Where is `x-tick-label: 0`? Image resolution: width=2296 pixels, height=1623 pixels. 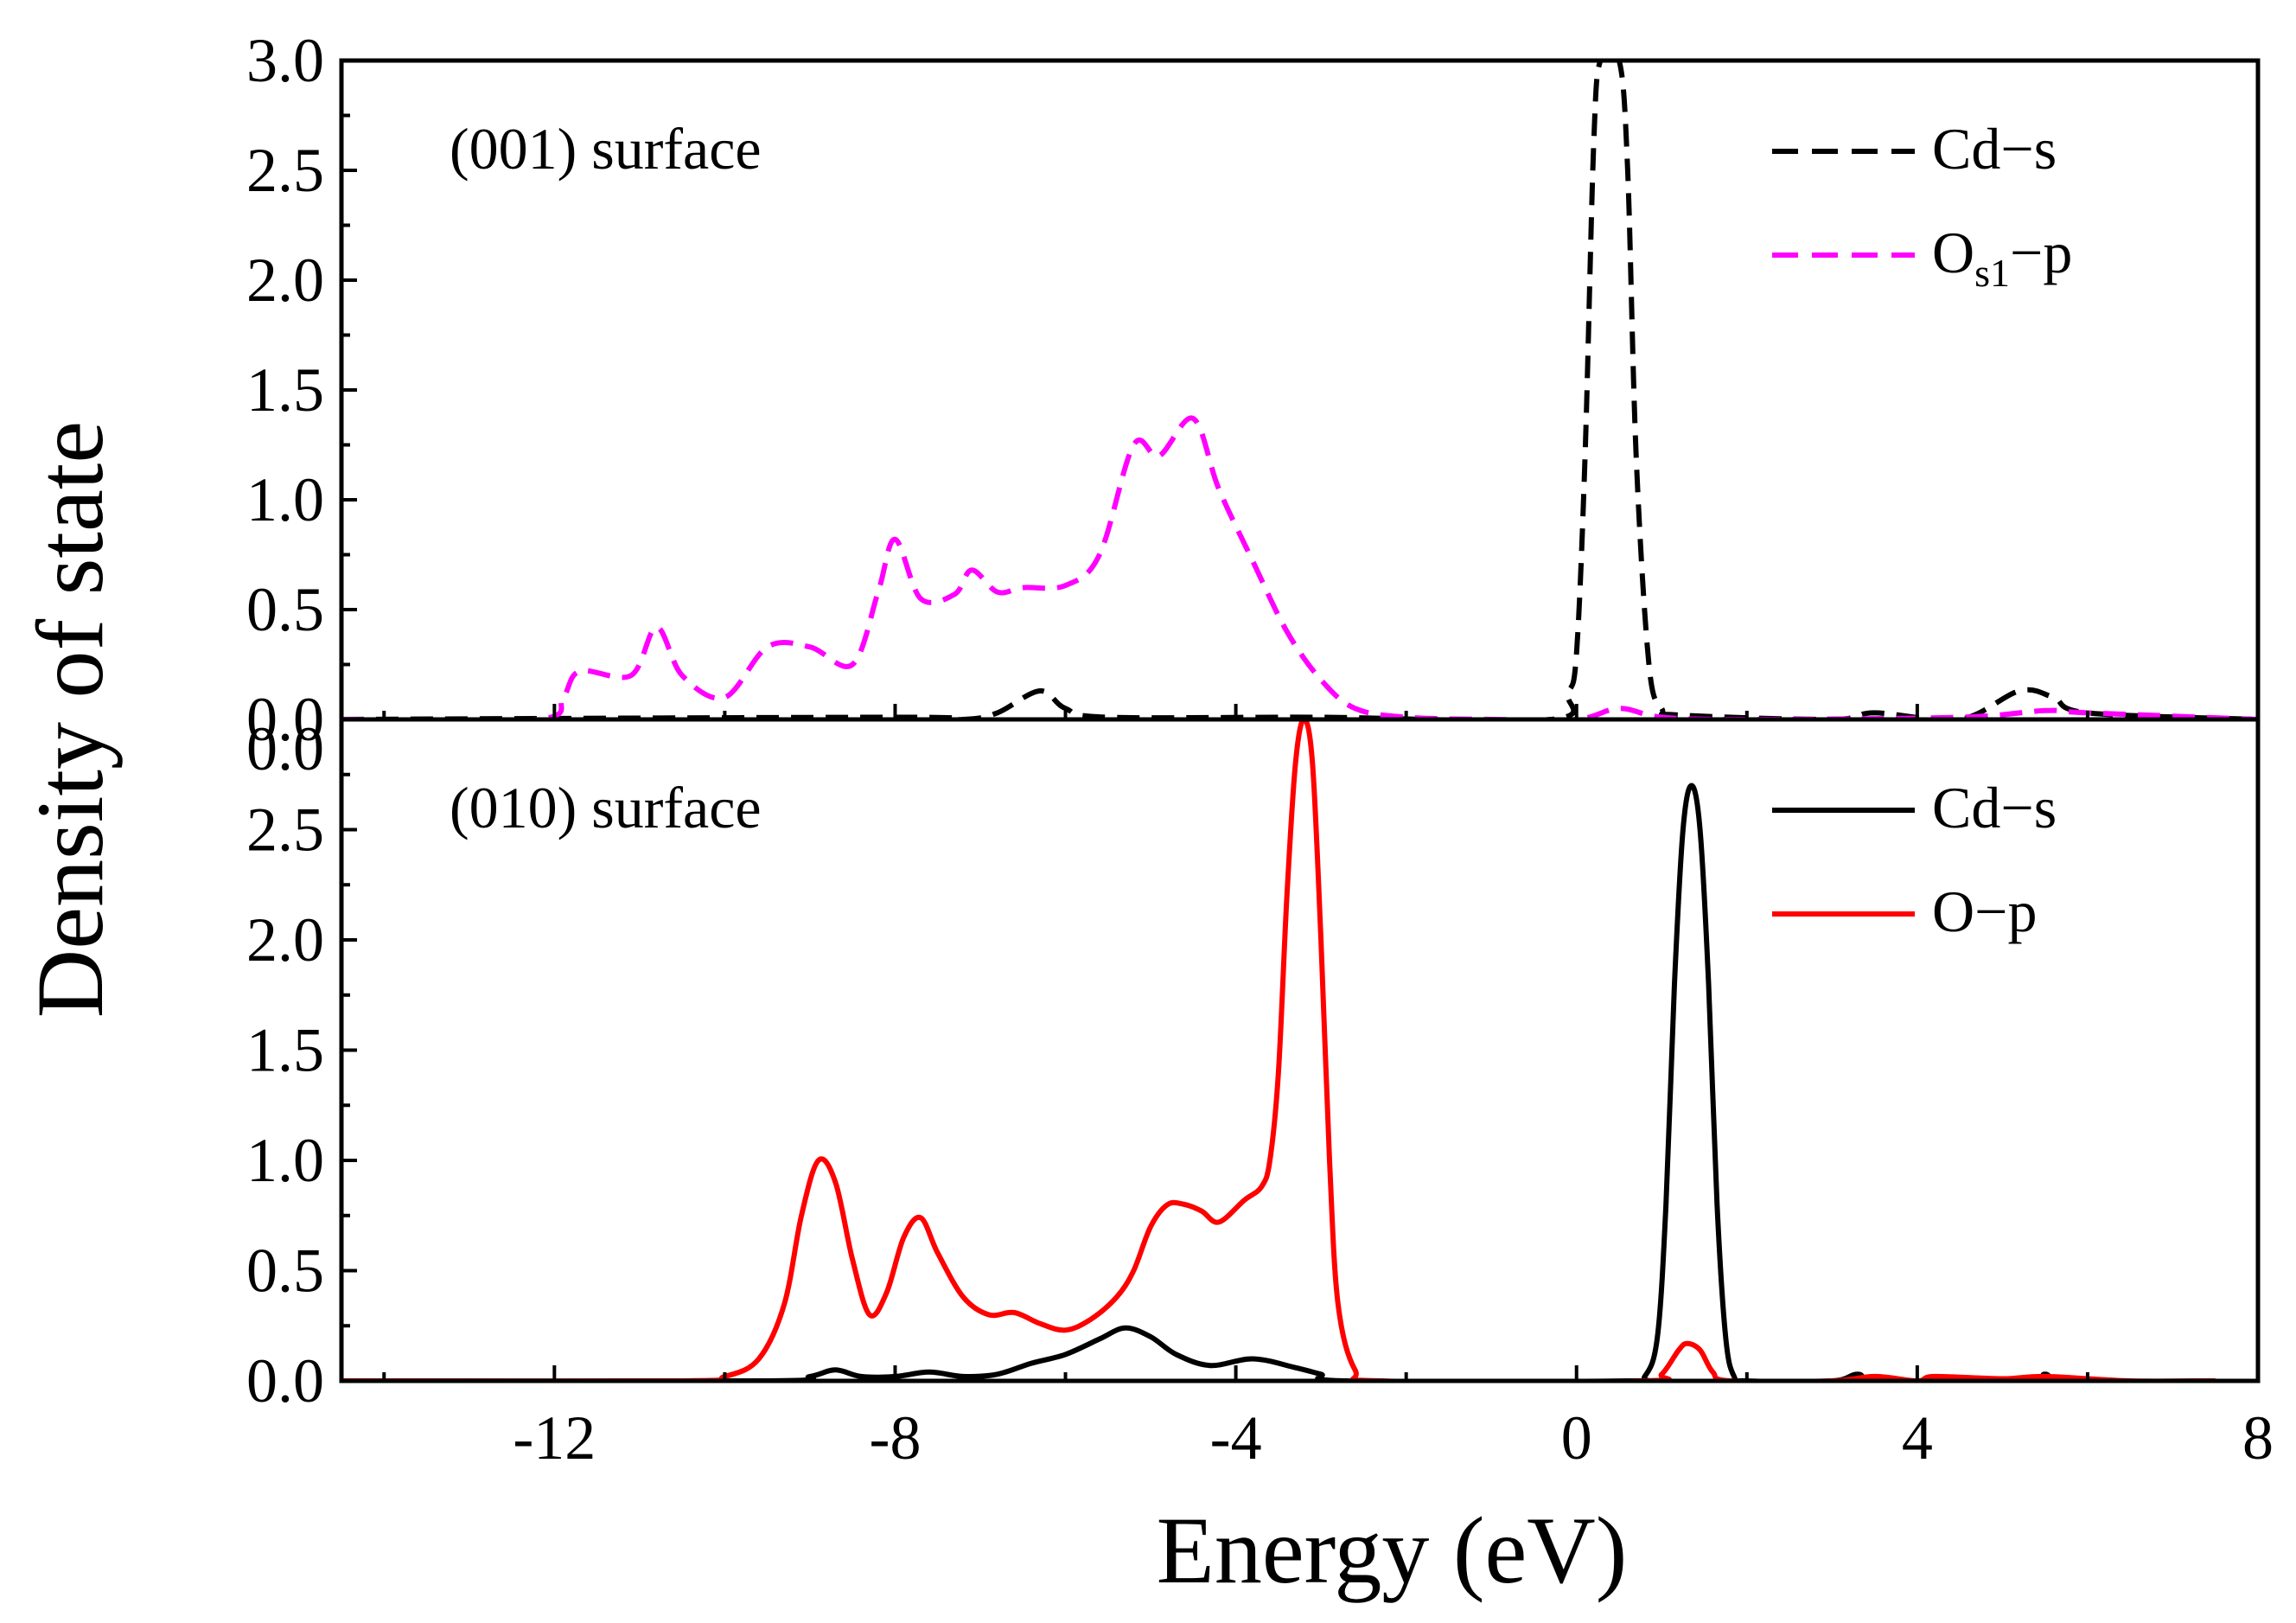 x-tick-label: 0 is located at coordinates (1576, 1438).